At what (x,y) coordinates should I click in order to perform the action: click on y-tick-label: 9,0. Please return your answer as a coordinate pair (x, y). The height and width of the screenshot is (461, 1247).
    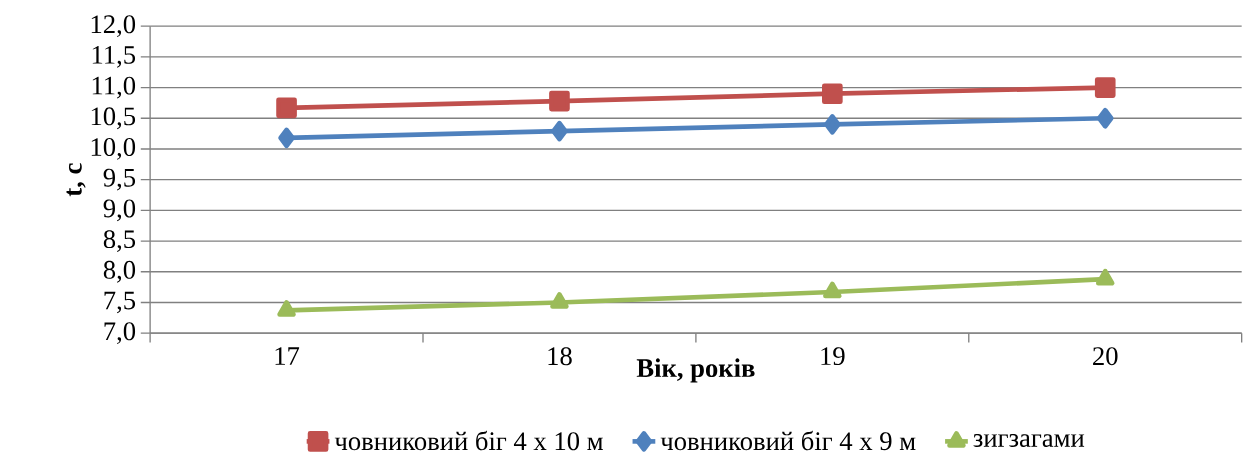
    Looking at the image, I should click on (119, 210).